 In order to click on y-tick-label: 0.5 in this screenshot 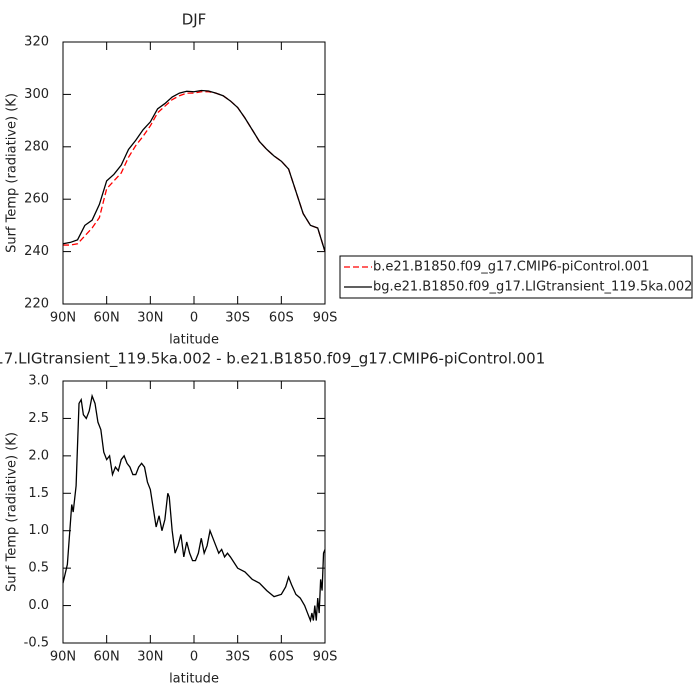, I will do `click(38, 568)`.